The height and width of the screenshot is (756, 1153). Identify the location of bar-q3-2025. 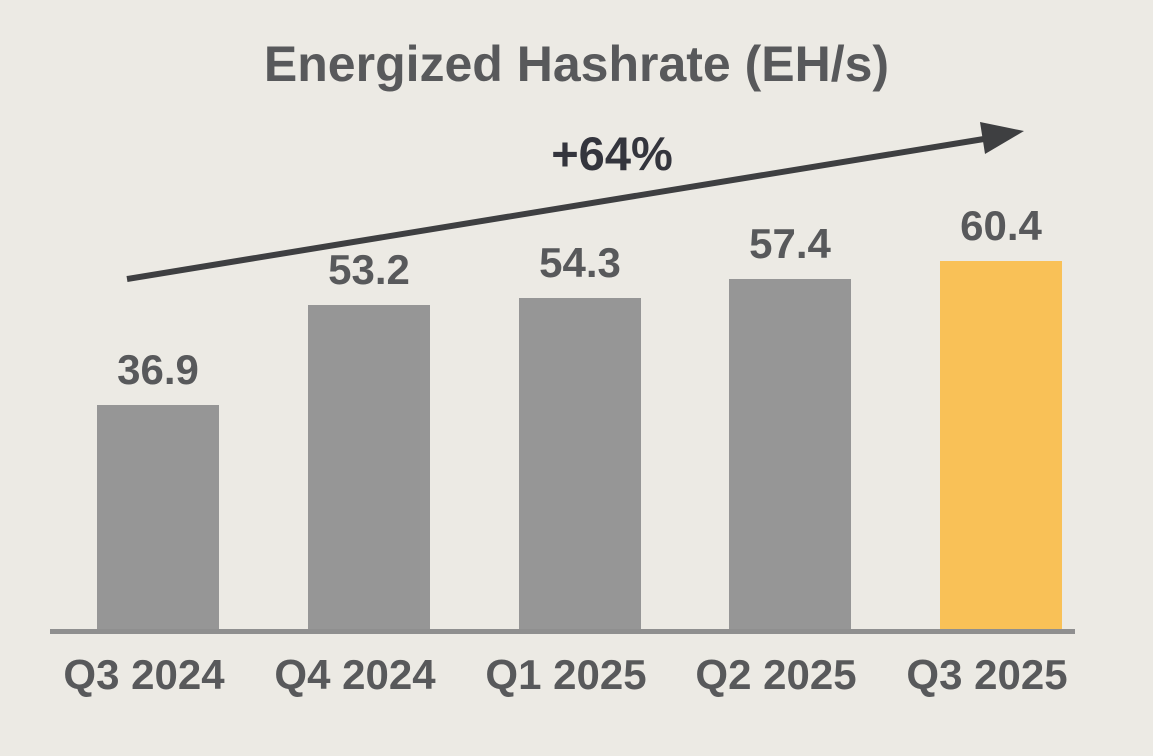
(1001, 445).